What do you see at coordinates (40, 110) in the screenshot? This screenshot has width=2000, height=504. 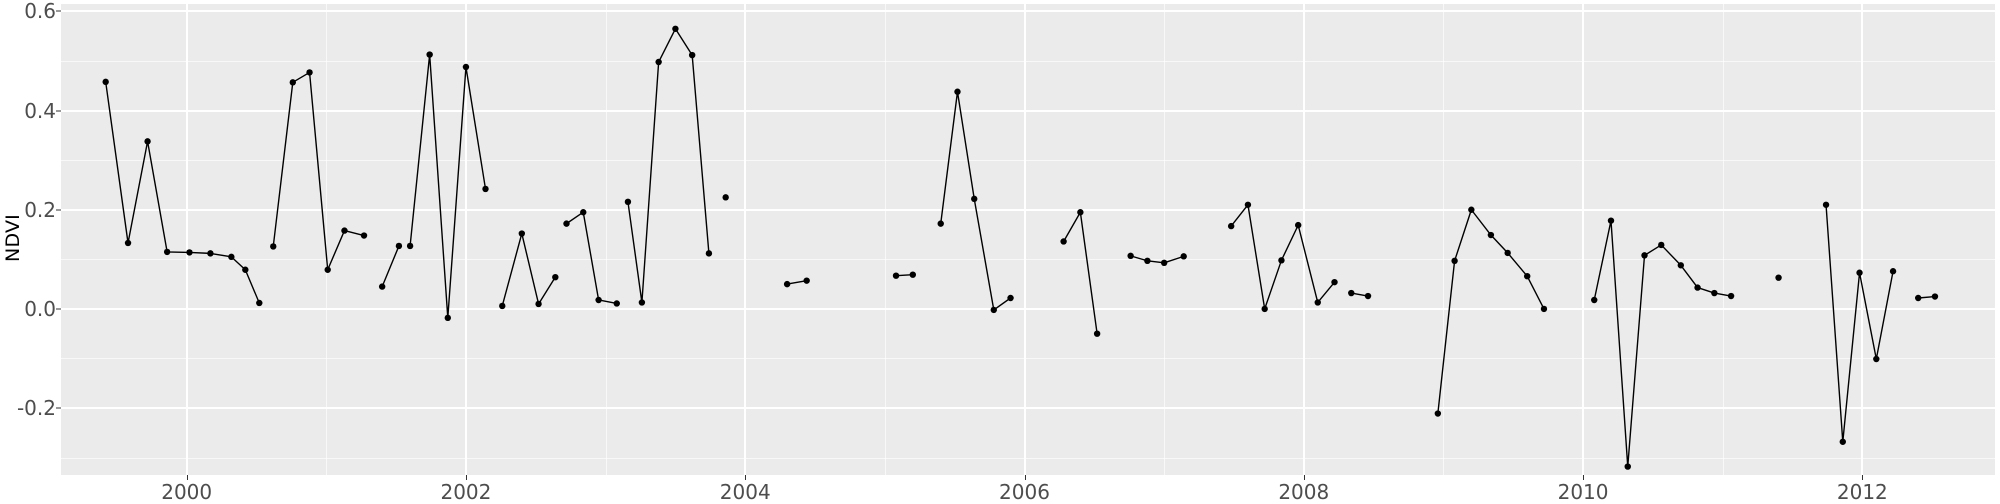 I see `y-tick-label: 0.4` at bounding box center [40, 110].